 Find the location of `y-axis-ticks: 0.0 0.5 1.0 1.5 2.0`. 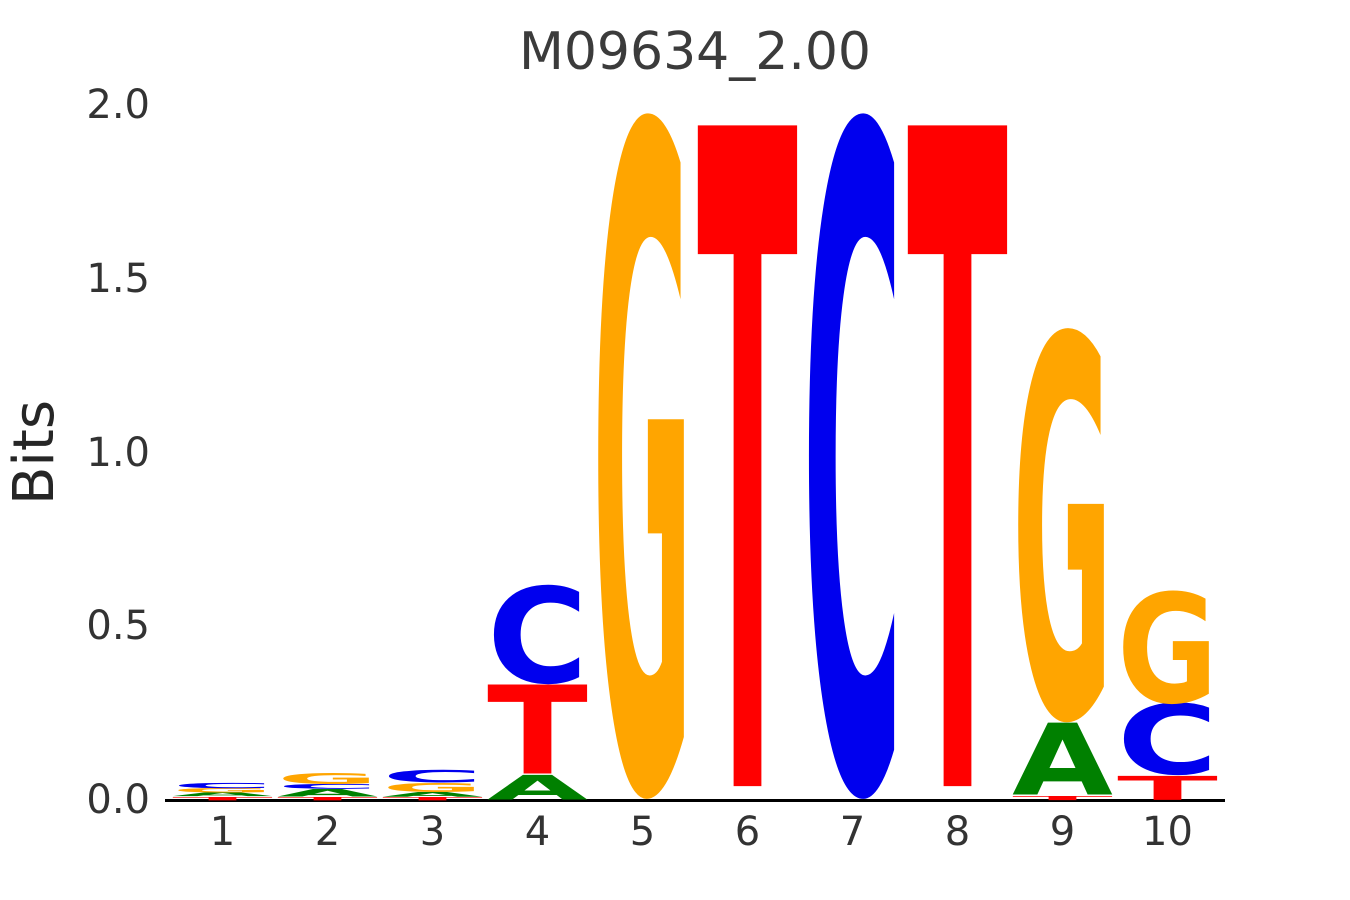

y-axis-ticks: 0.0 0.5 1.0 1.5 2.0 is located at coordinates (102, 452).